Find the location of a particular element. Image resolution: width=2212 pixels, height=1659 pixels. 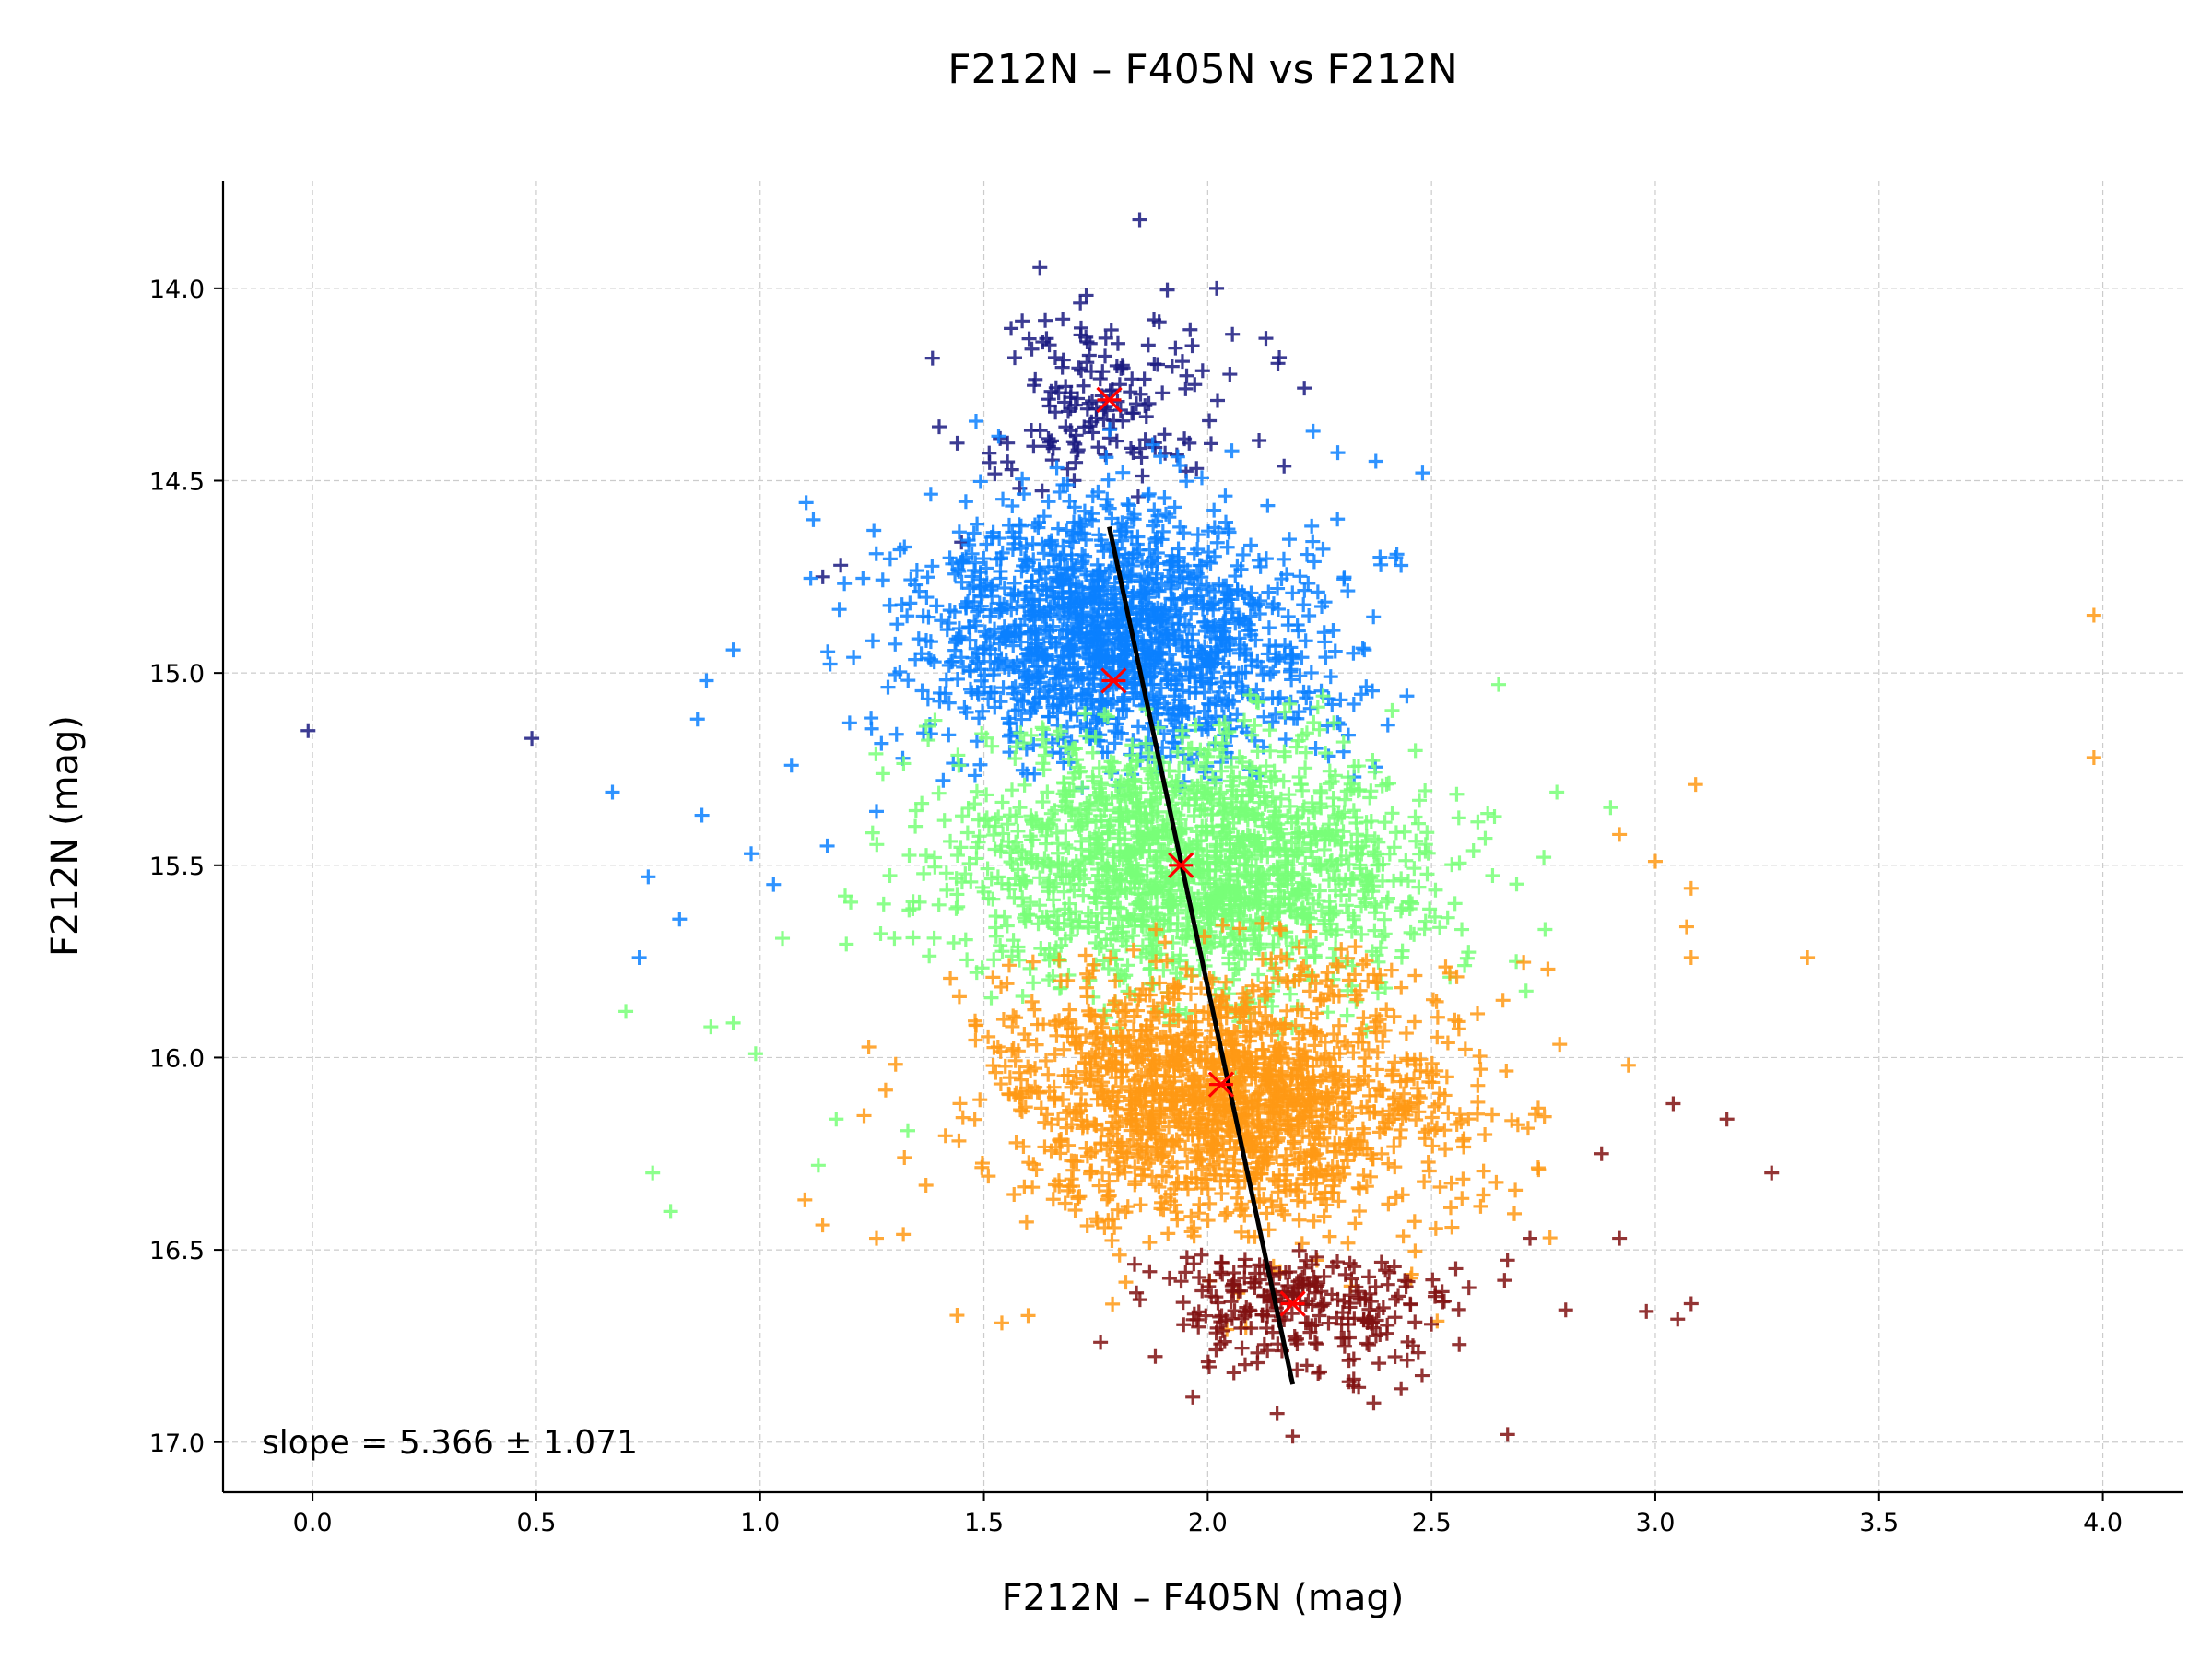

chart-title: F212N – F405N vs F212N is located at coordinates (1202, 69).